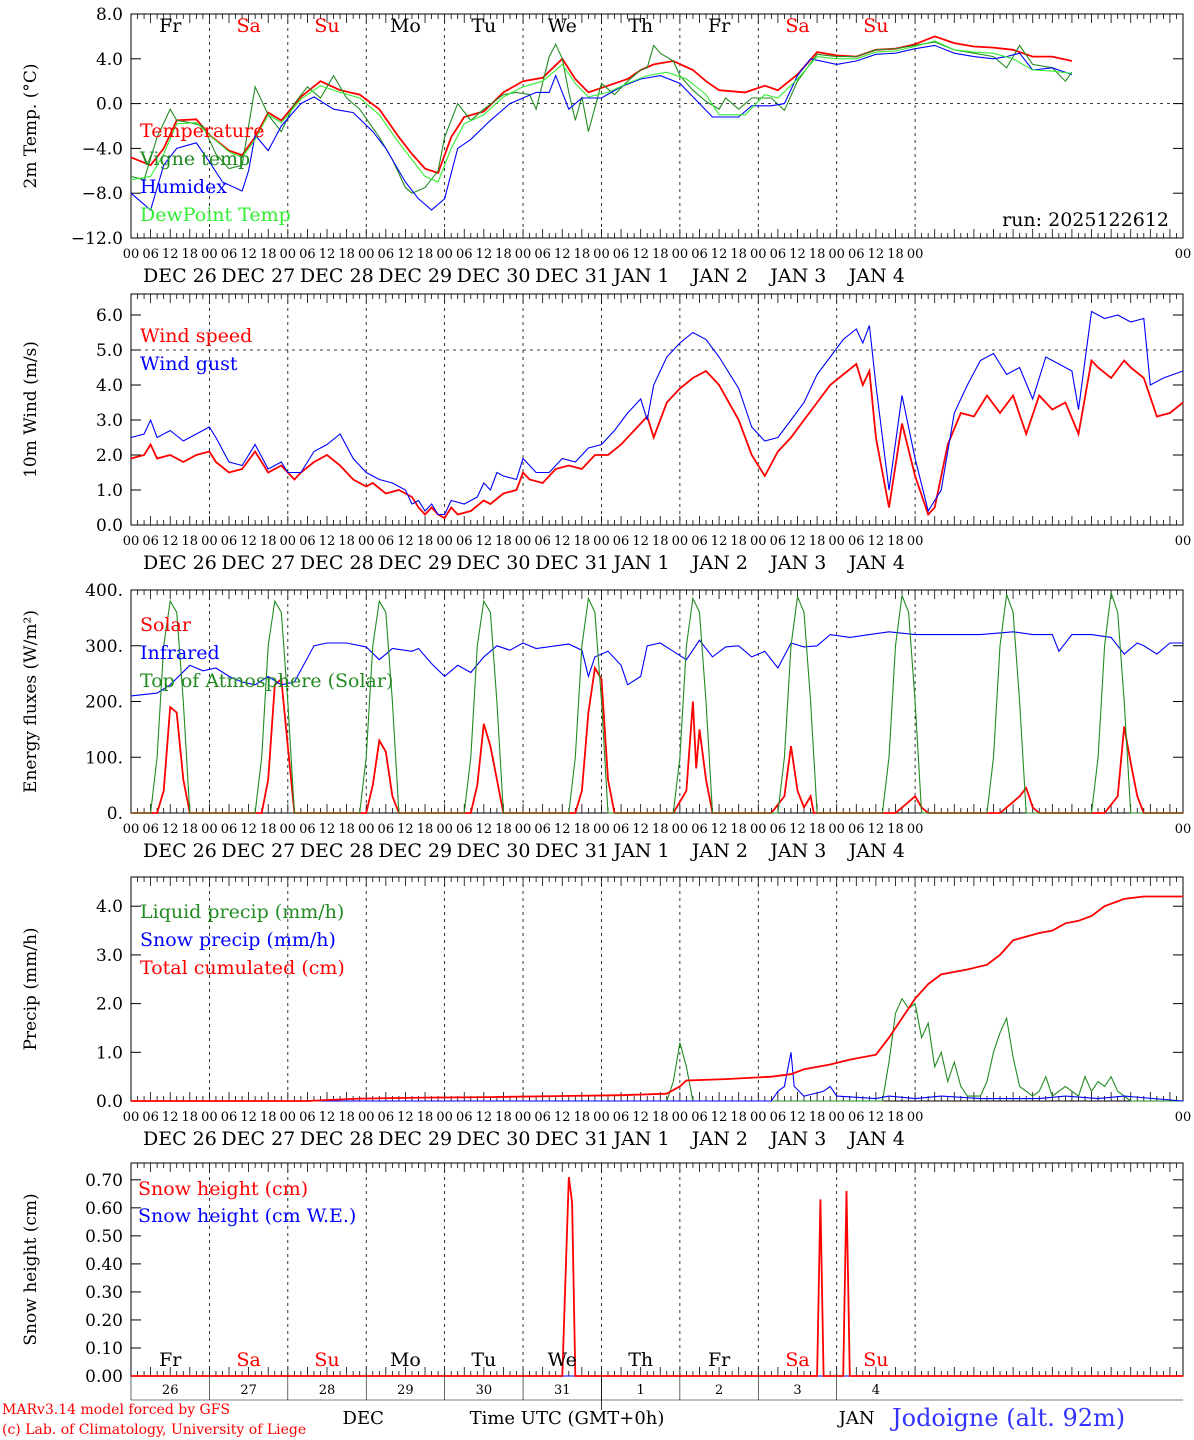 The image size is (1194, 1440). I want to click on day-number-label: 2, so click(719, 1390).